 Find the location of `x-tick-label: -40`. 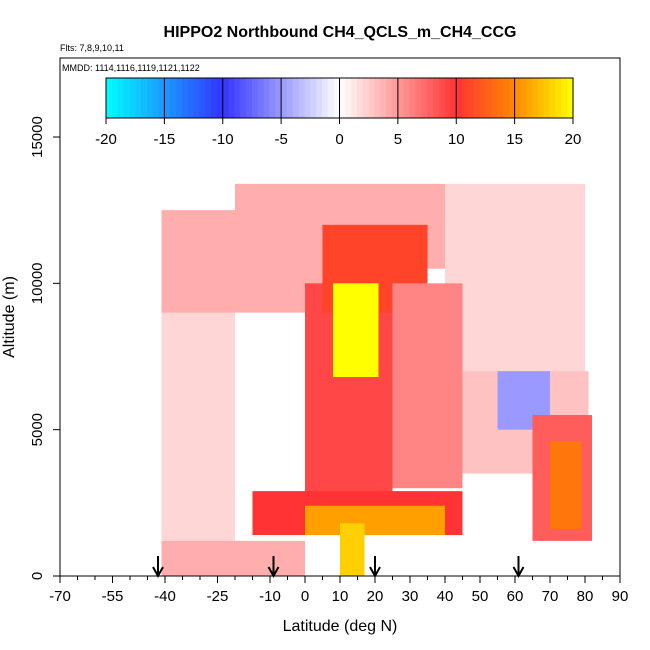

x-tick-label: -40 is located at coordinates (165, 596).